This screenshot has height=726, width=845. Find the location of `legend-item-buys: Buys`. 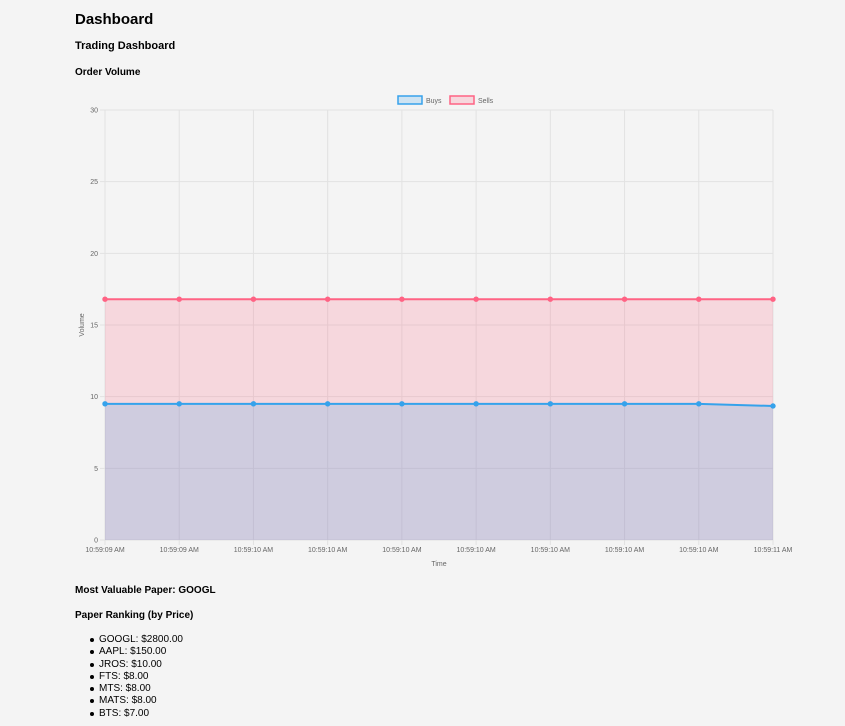

legend-item-buys: Buys is located at coordinates (419, 100).